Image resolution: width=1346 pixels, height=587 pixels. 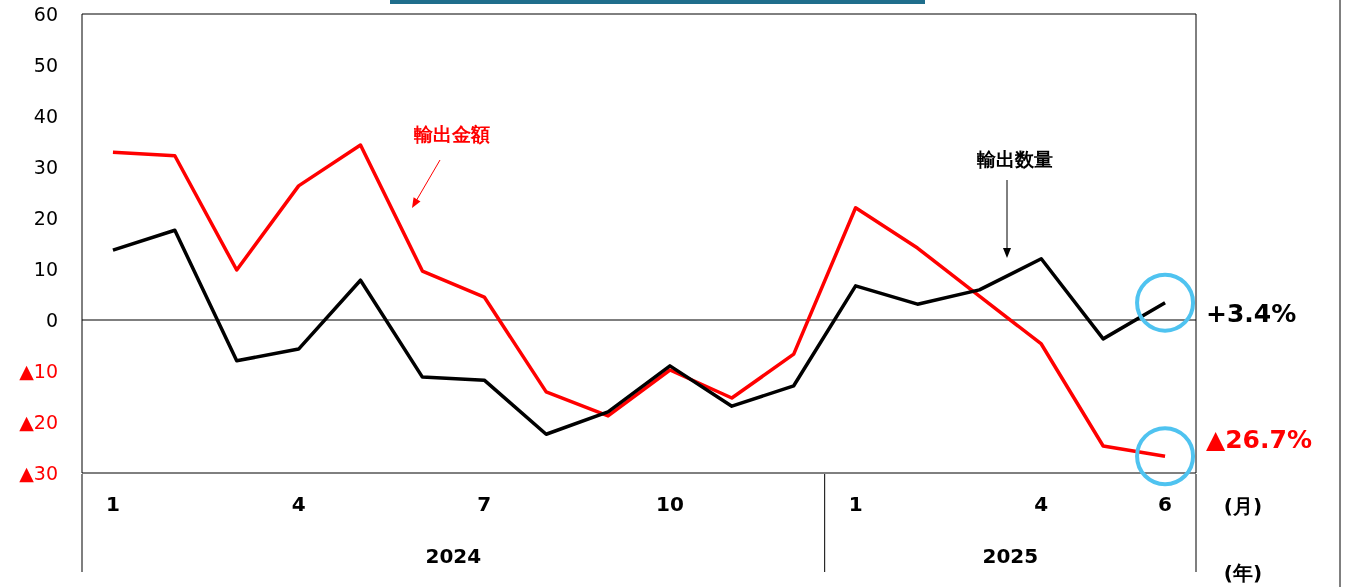 I want to click on x-tick-label: 7, so click(x=484, y=504).